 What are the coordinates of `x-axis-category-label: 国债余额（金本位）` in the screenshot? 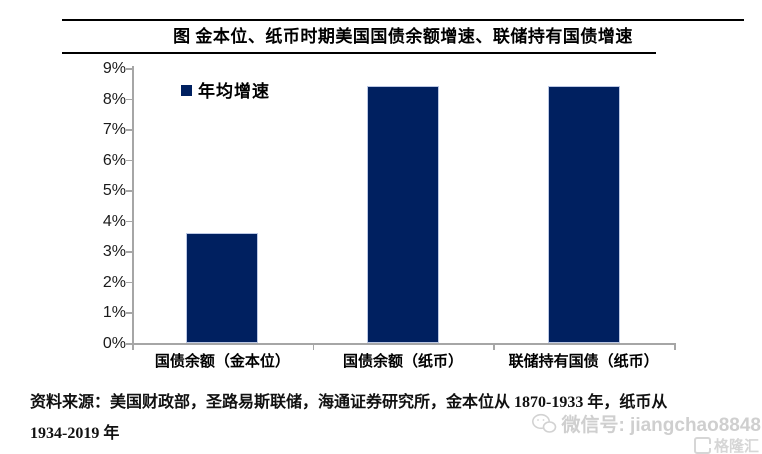 It's located at (222, 362).